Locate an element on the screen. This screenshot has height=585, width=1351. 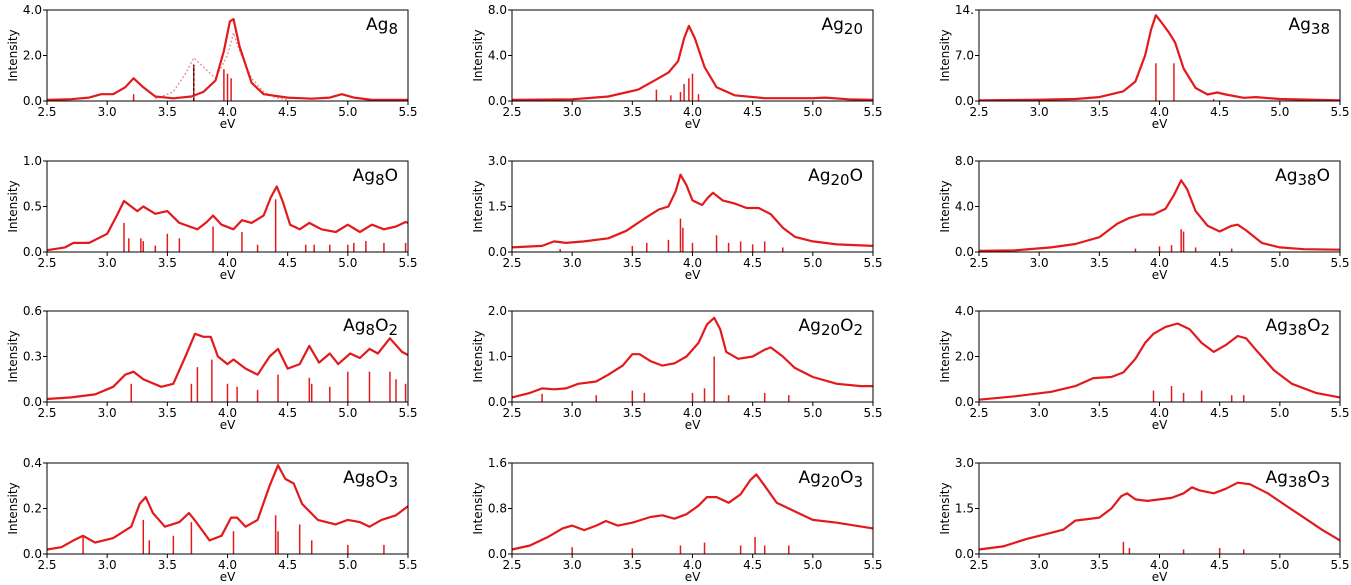
axes-frame-ag38 is located at coordinates (1159, 55).